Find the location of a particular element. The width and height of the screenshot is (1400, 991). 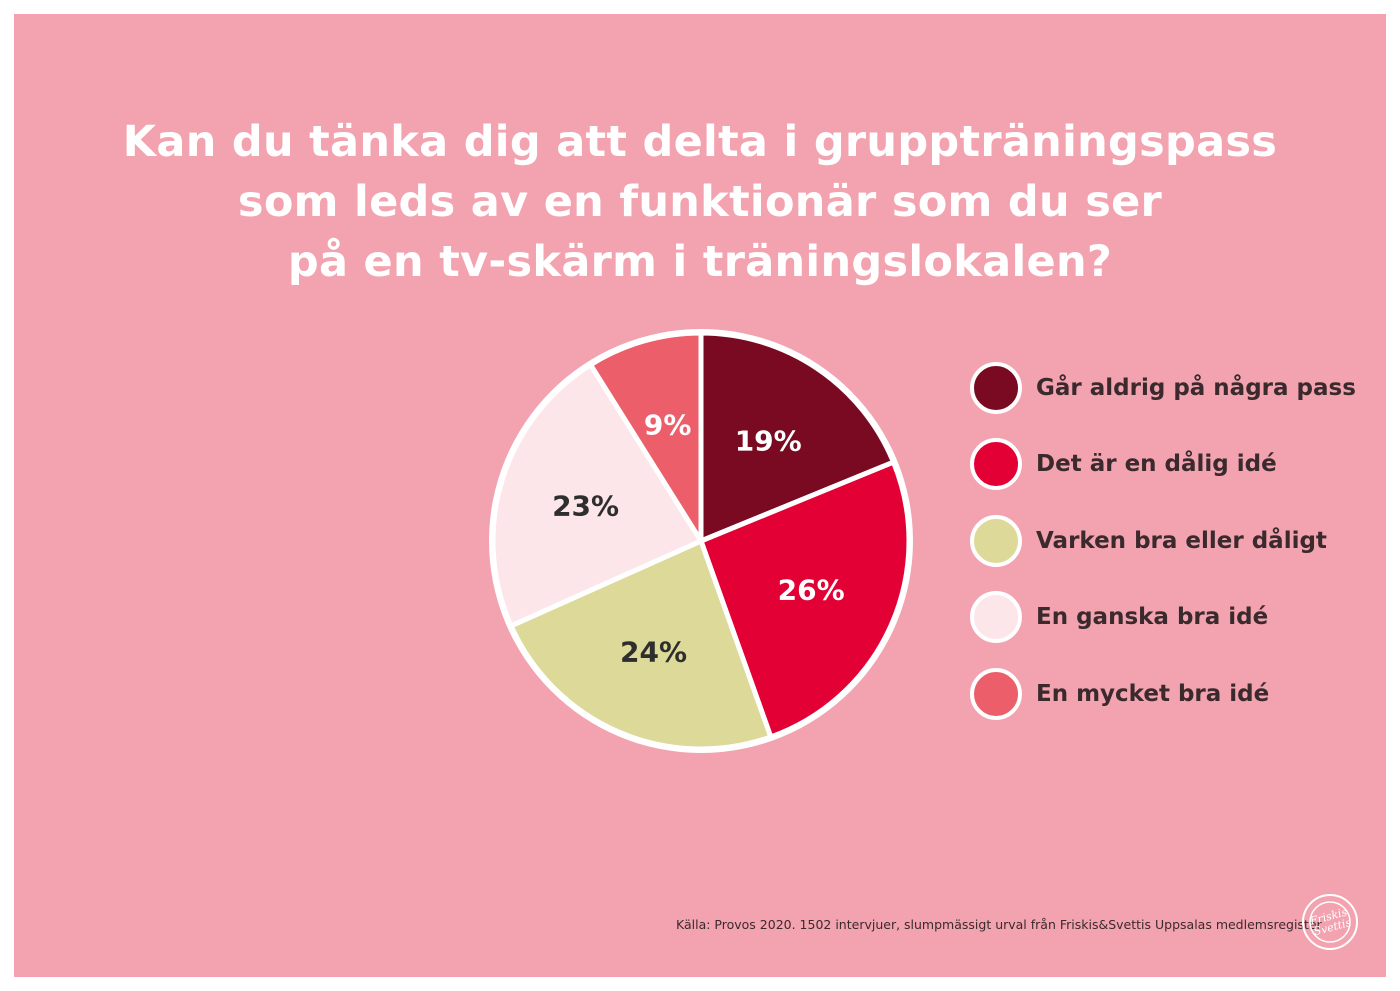

legend-label-varken: Varken bra eller dåligt is located at coordinates (1181, 541).